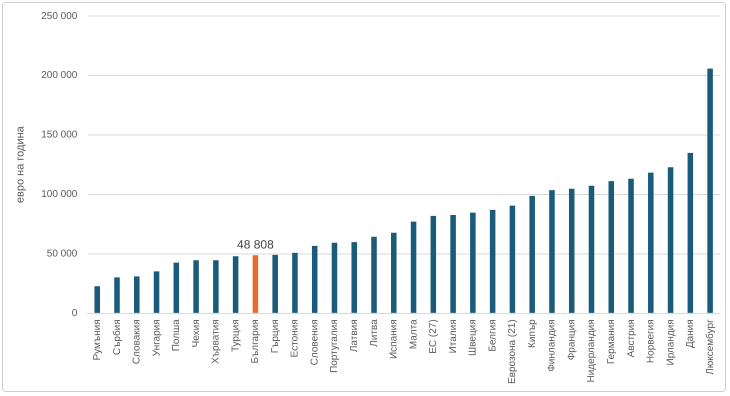 The height and width of the screenshot is (396, 730). What do you see at coordinates (75, 314) in the screenshot?
I see `y-tick-label: 0` at bounding box center [75, 314].